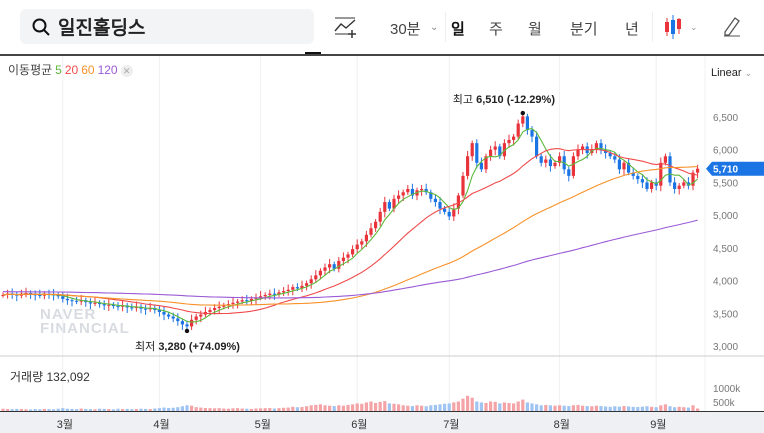 The image size is (764, 433). What do you see at coordinates (88, 70) in the screenshot?
I see `ma-60: 60` at bounding box center [88, 70].